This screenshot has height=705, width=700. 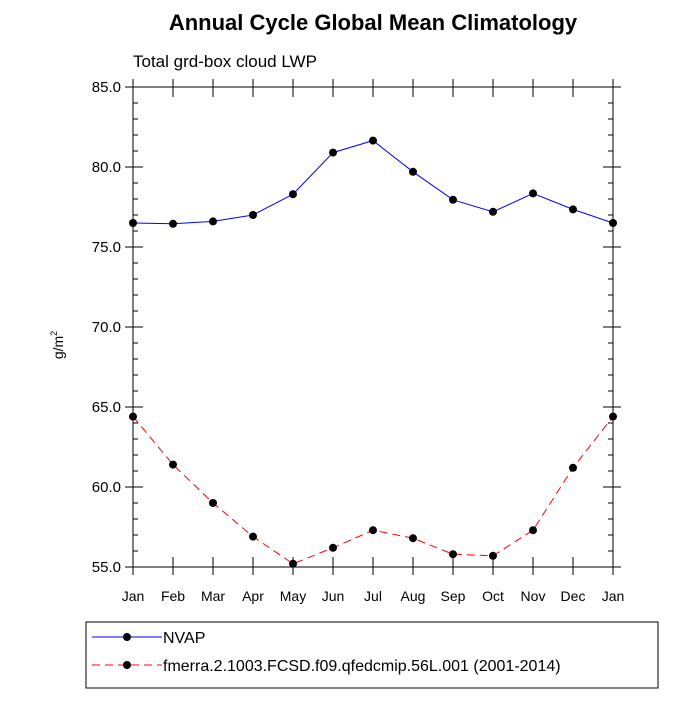 What do you see at coordinates (413, 596) in the screenshot?
I see `x-tick-label: Aug` at bounding box center [413, 596].